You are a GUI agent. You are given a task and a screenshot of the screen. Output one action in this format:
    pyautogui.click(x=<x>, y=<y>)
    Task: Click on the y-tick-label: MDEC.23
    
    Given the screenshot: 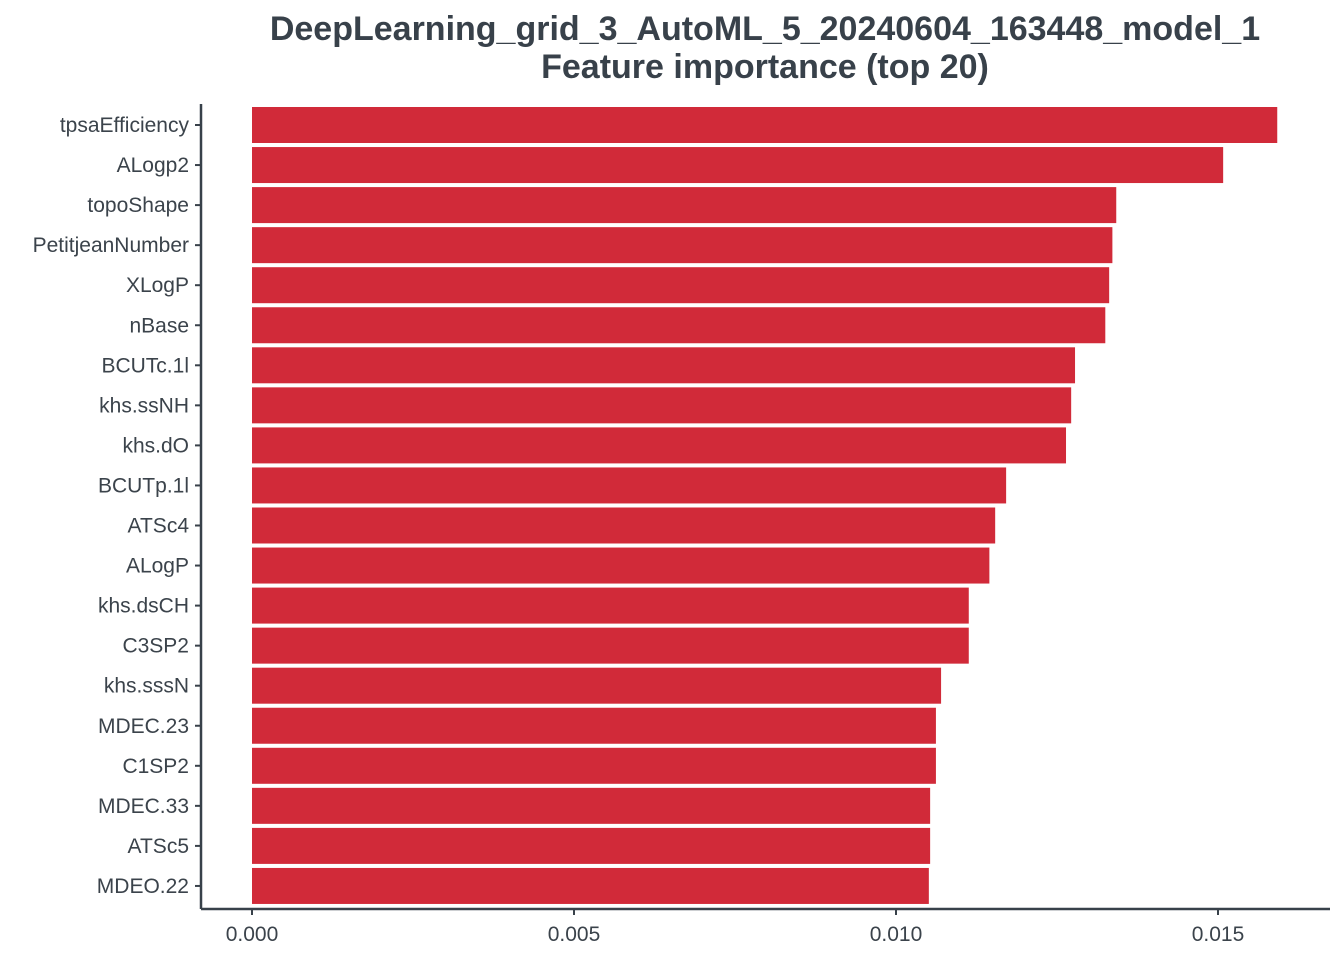 What is the action you would take?
    pyautogui.click(x=143, y=726)
    